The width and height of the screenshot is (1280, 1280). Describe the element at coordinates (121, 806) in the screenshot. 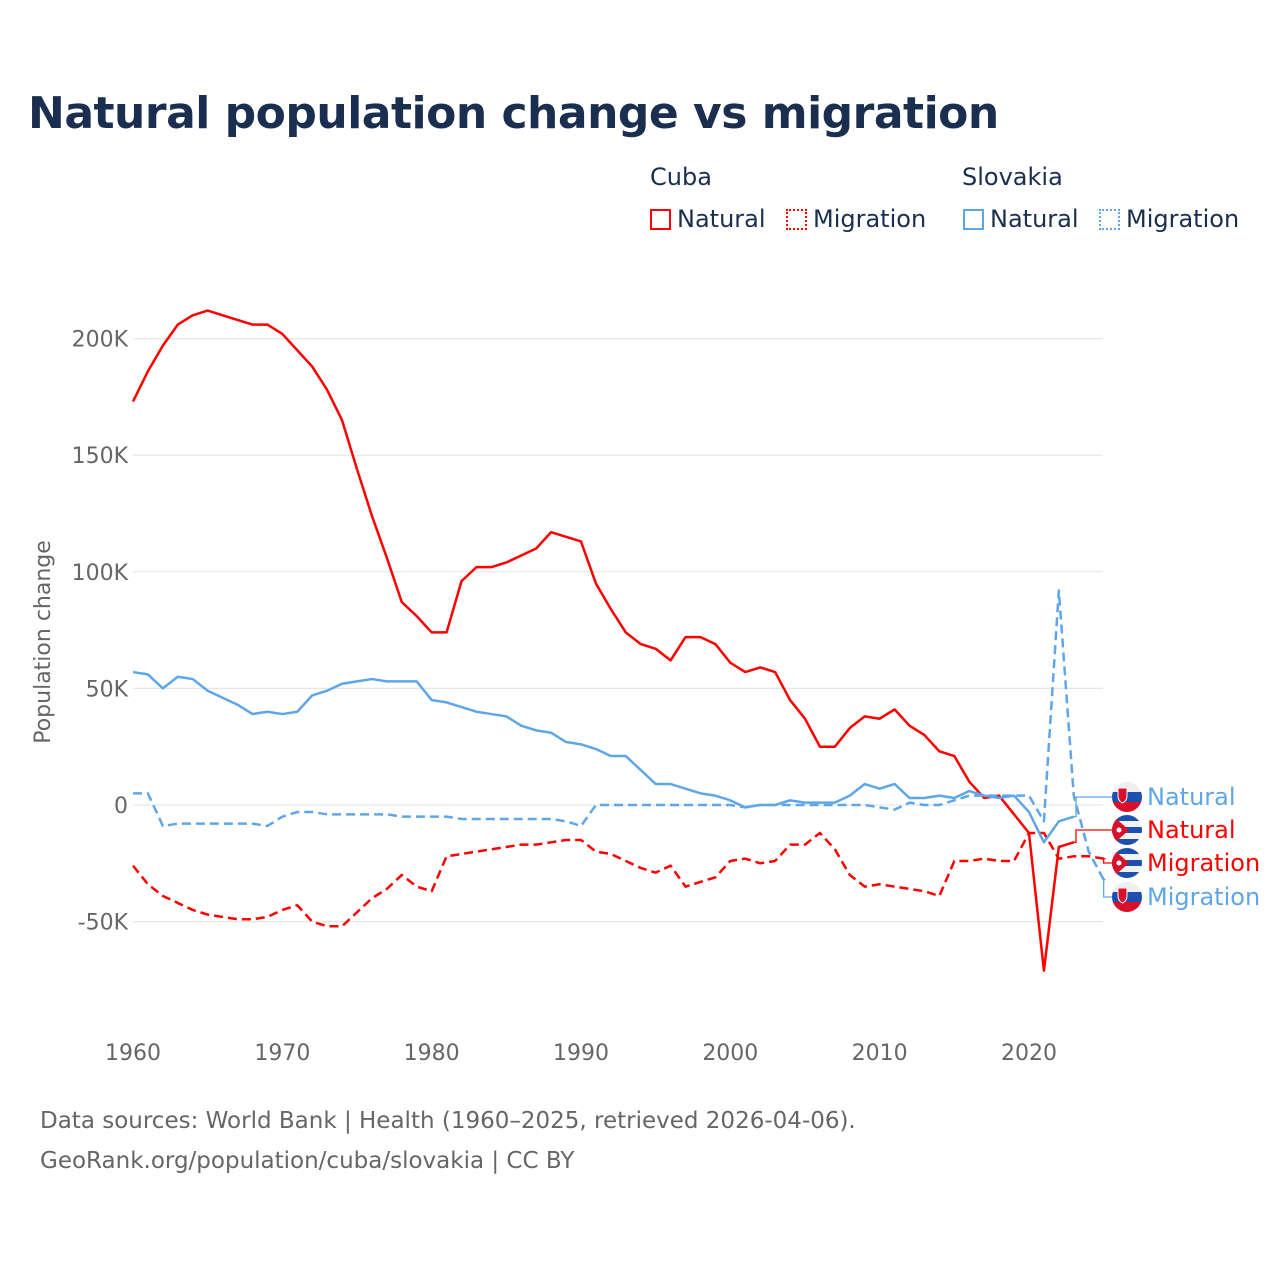

I see `y-tick-label: 0` at that location.